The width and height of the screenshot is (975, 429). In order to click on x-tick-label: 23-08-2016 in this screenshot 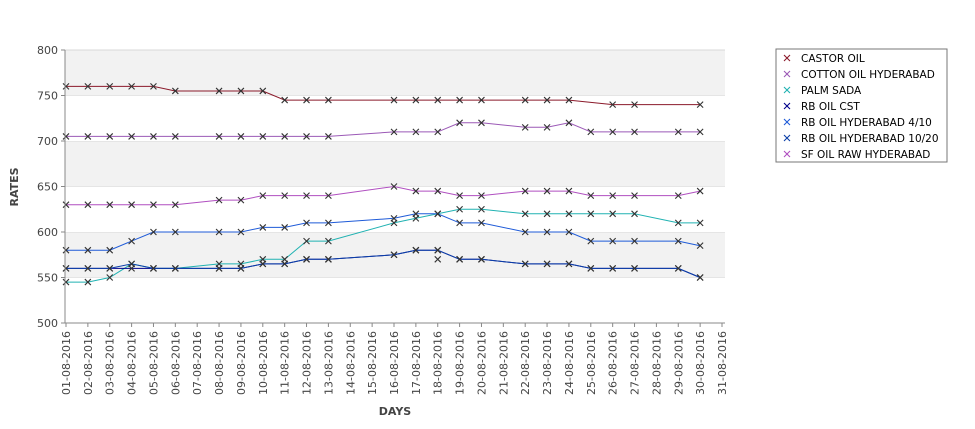, I will do `click(547, 363)`.